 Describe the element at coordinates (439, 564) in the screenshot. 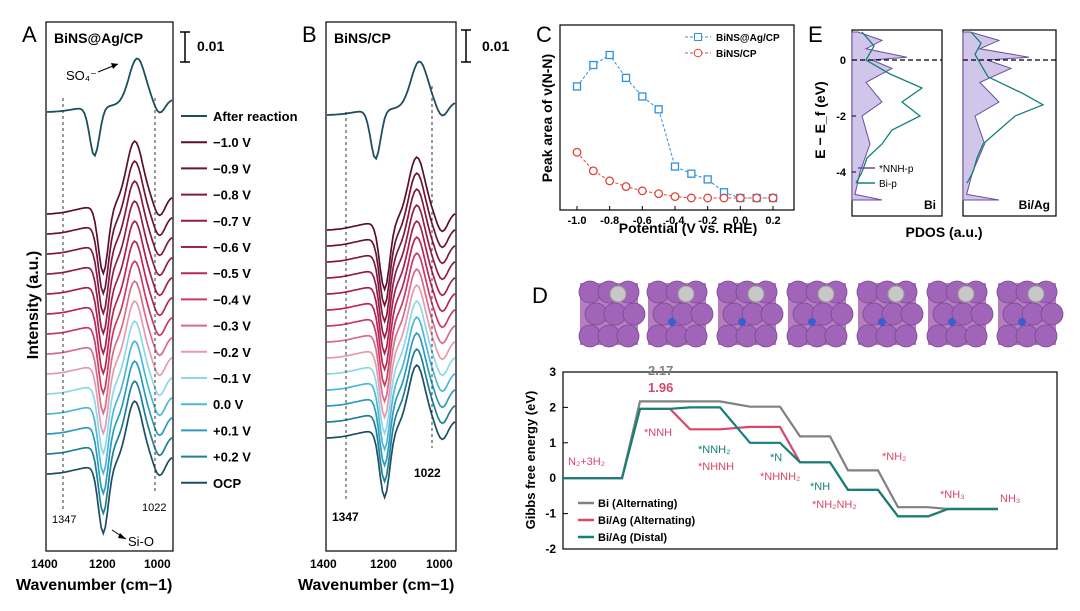

I see `x-tick-1000-b: 1000` at that location.